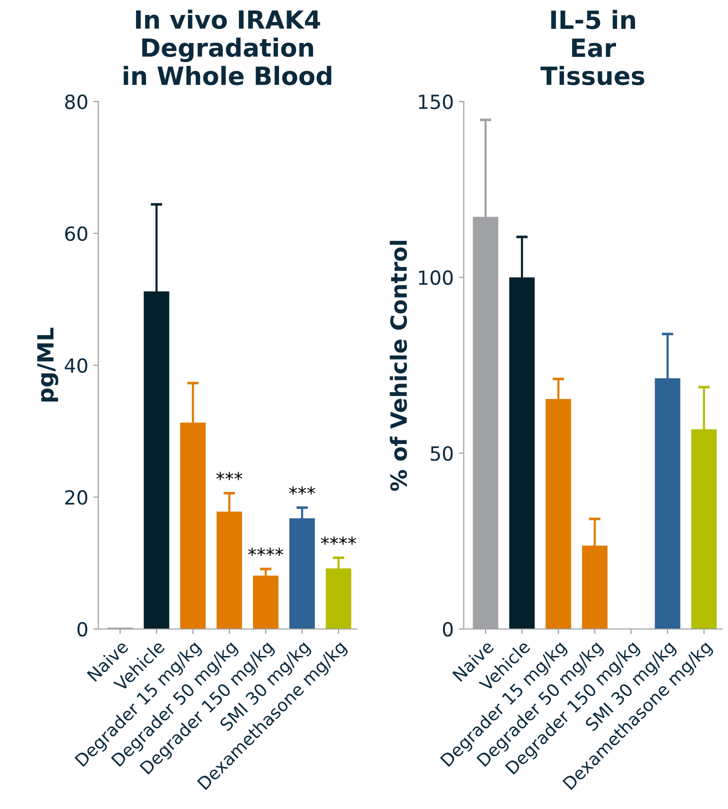 This screenshot has width=728, height=809. What do you see at coordinates (76, 234) in the screenshot?
I see `y-tick-label: 60` at bounding box center [76, 234].